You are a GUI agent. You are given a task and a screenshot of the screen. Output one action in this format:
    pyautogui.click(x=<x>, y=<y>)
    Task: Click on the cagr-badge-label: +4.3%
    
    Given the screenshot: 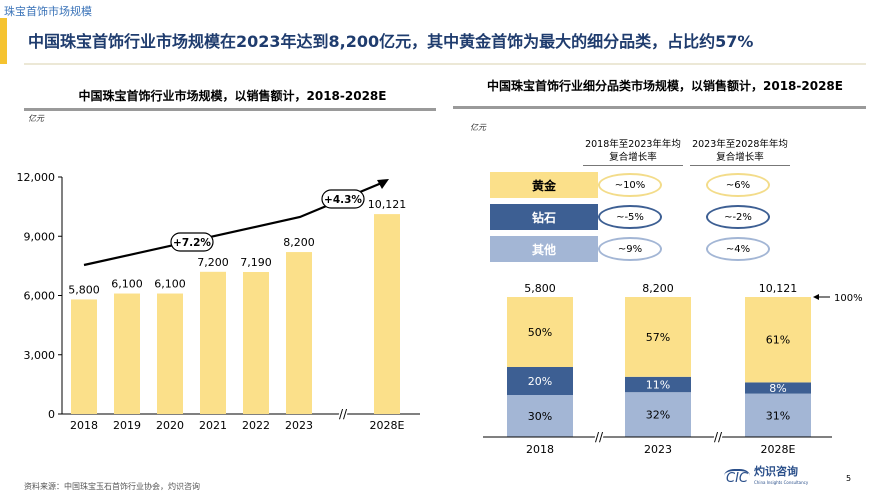 What is the action you would take?
    pyautogui.click(x=343, y=200)
    